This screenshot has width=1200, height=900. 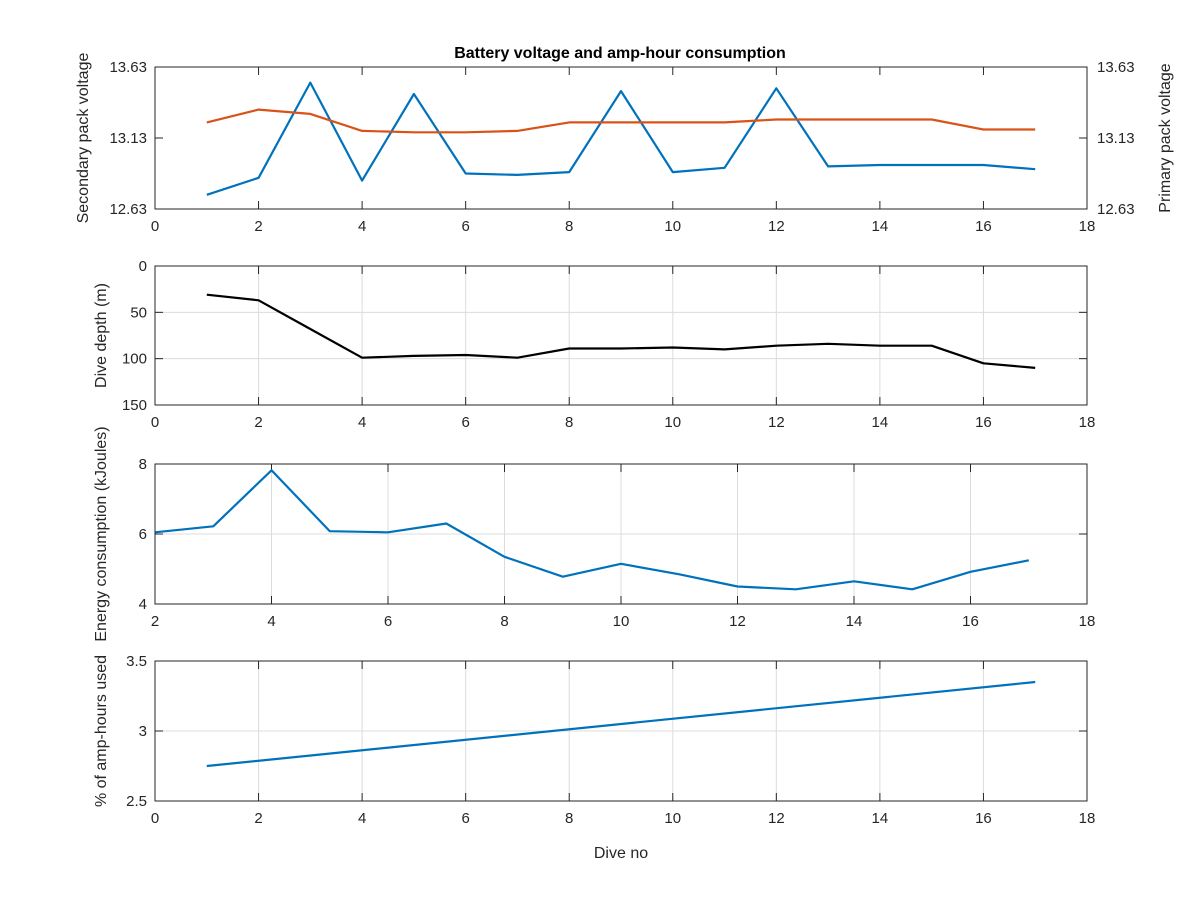 What do you see at coordinates (83, 138) in the screenshot?
I see `y-axis-label-left: Secondary pack voltage` at bounding box center [83, 138].